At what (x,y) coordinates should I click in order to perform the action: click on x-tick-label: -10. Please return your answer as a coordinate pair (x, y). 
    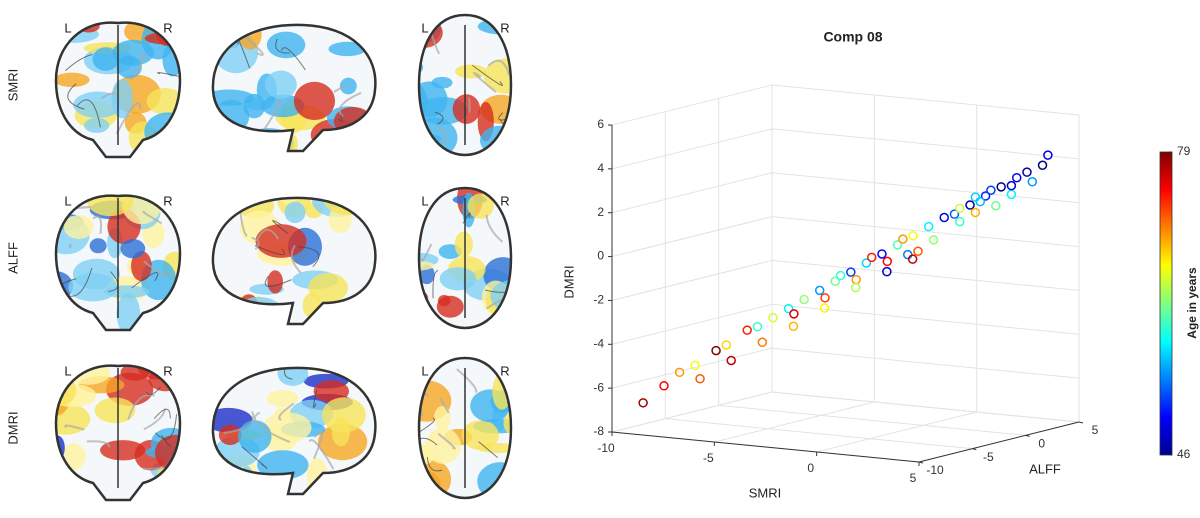
    Looking at the image, I should click on (606, 448).